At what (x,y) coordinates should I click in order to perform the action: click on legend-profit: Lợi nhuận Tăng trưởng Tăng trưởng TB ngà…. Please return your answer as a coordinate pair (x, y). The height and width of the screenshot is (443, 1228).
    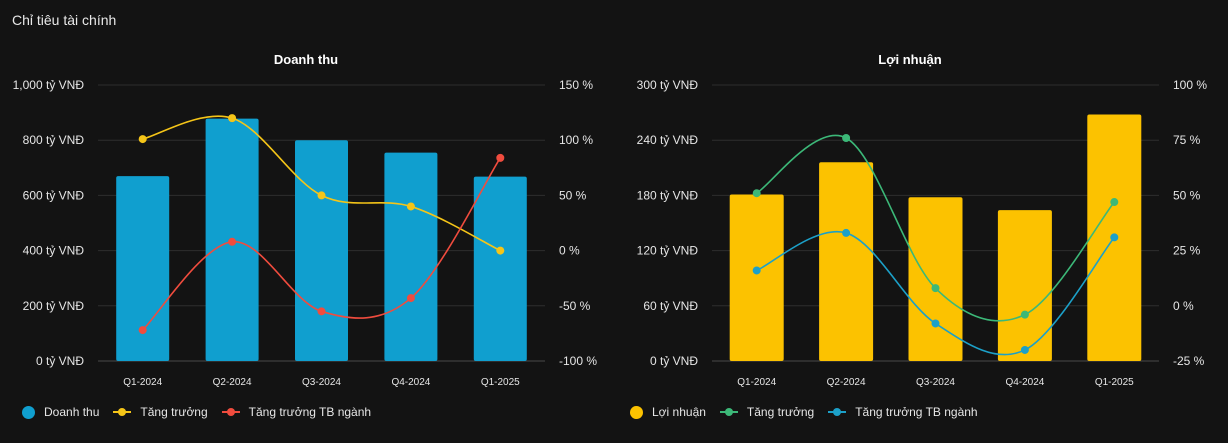
    Looking at the image, I should click on (811, 412).